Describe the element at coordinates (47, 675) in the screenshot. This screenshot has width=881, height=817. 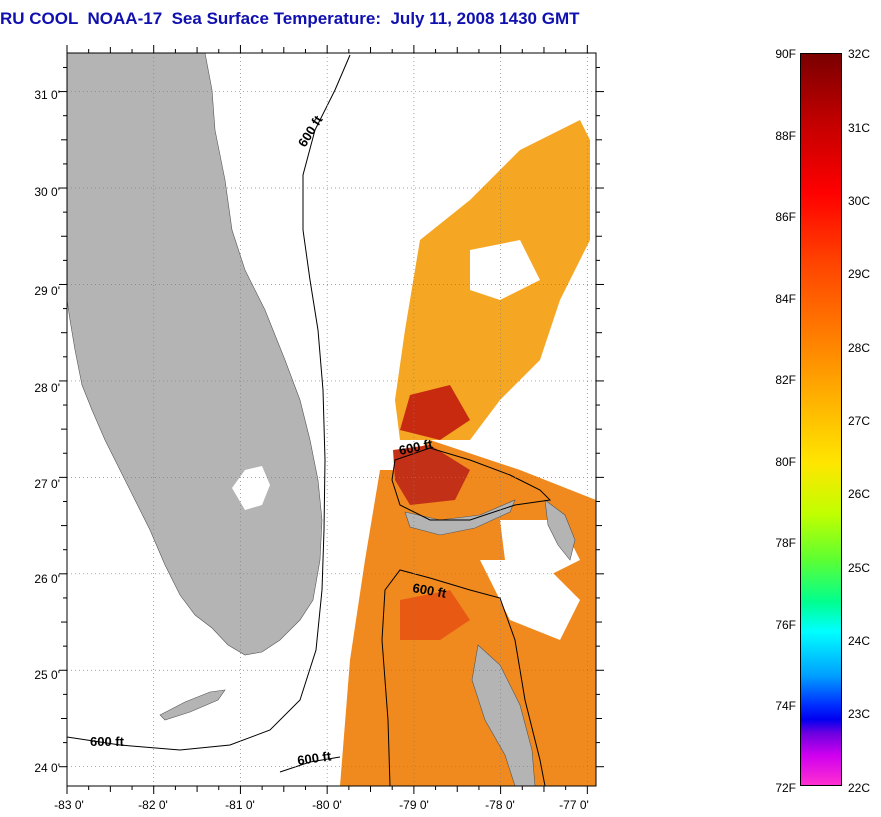
I see `lat-label: 25 0'` at that location.